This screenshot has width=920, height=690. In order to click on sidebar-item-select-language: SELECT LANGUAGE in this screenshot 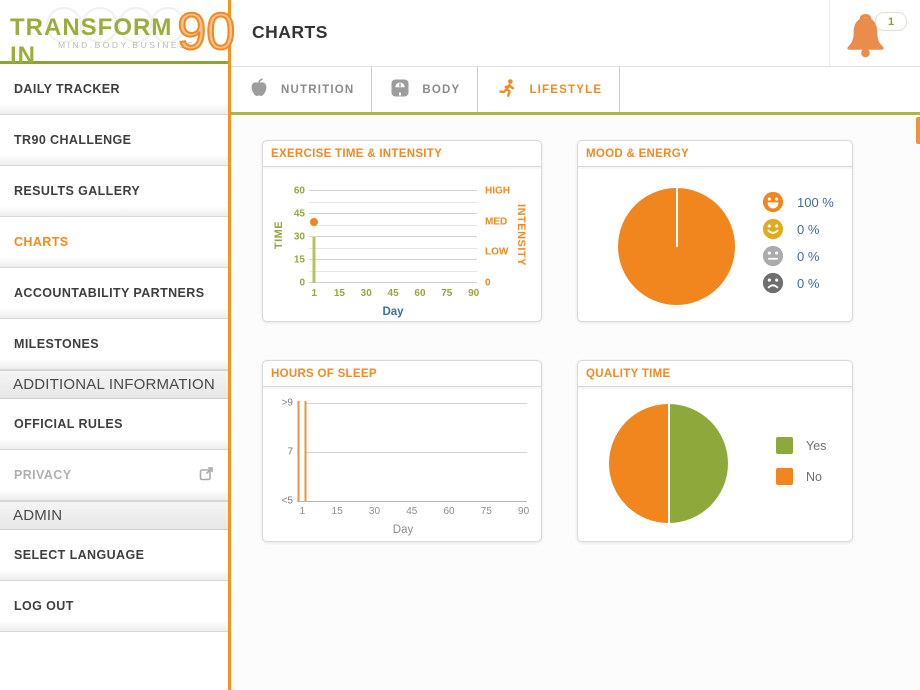, I will do `click(114, 555)`.